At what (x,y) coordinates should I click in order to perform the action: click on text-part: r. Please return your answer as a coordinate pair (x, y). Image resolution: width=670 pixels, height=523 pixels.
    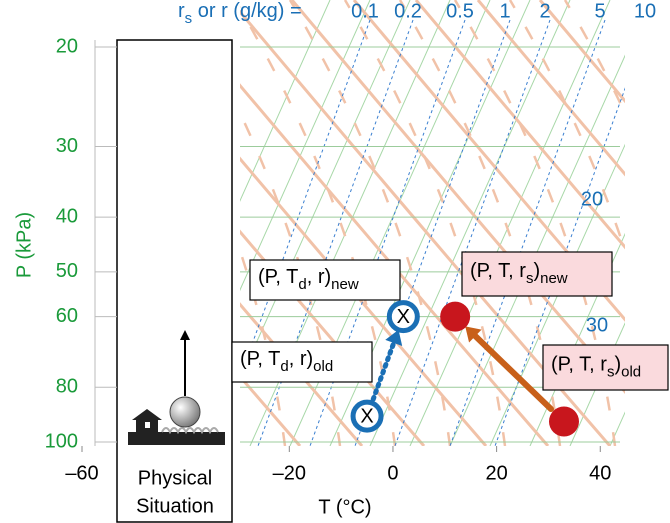
    Looking at the image, I should click on (181, 11).